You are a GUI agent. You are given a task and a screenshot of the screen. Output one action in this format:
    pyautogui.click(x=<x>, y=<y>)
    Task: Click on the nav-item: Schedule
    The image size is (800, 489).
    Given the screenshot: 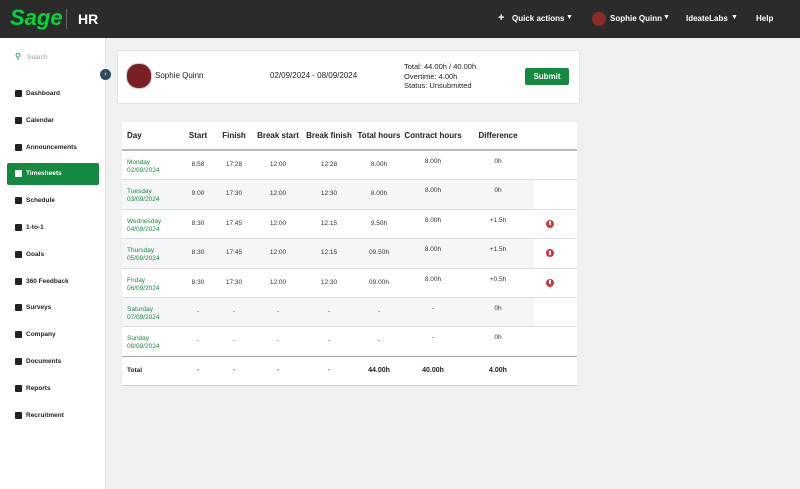 What is the action you would take?
    pyautogui.click(x=40, y=201)
    